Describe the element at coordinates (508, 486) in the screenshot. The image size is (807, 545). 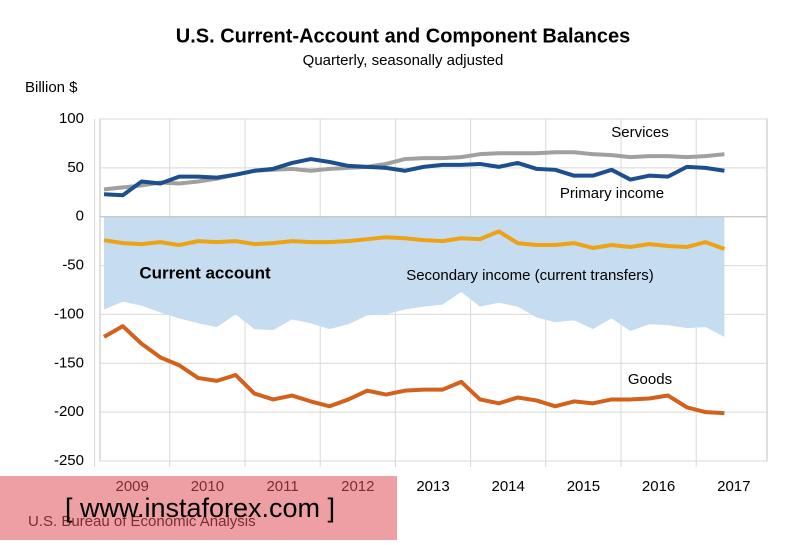
I see `x-tick-label: 2014` at that location.